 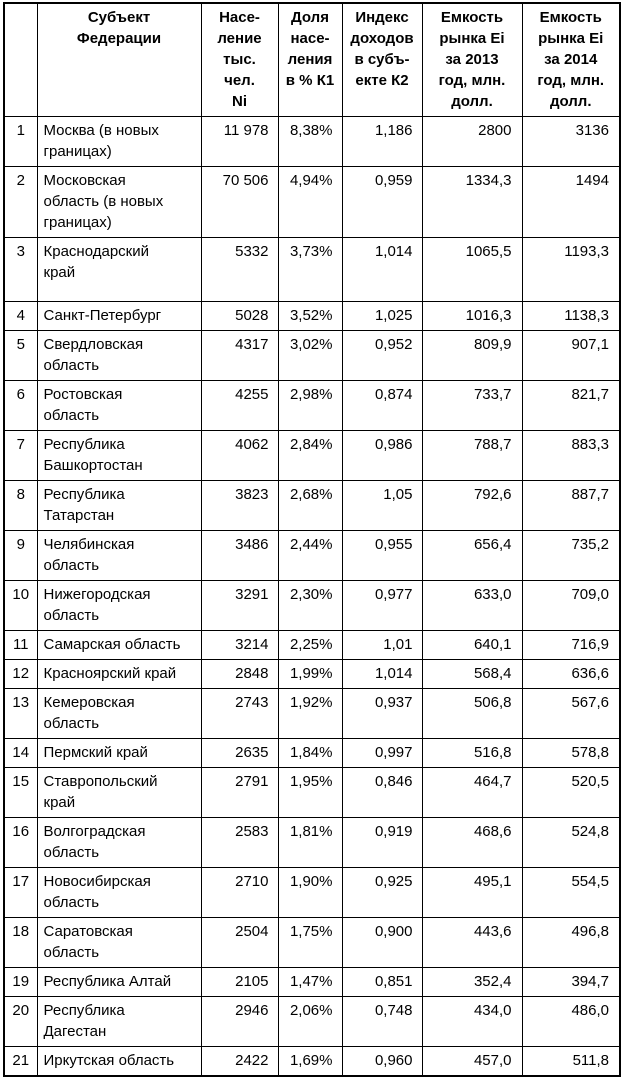 What do you see at coordinates (571, 141) in the screenshot?
I see `cell-capacity_2014: 3136` at bounding box center [571, 141].